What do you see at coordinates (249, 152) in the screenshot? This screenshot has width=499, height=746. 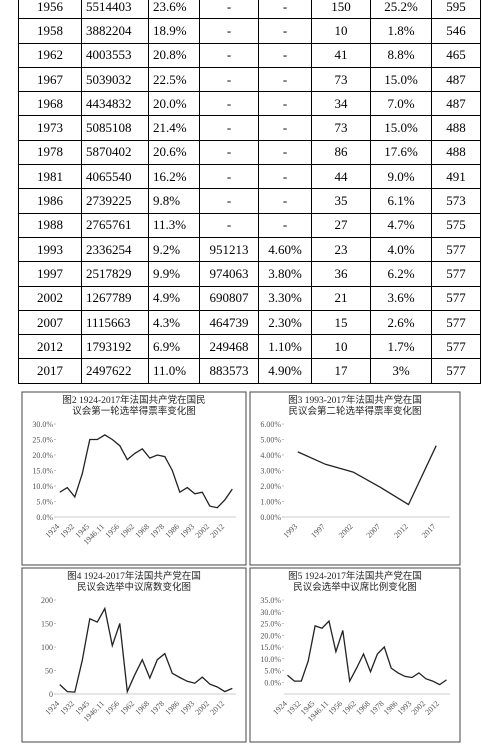 I see `table-row: 1978 5870402 20.6% - -86 17.6% 488` at bounding box center [249, 152].